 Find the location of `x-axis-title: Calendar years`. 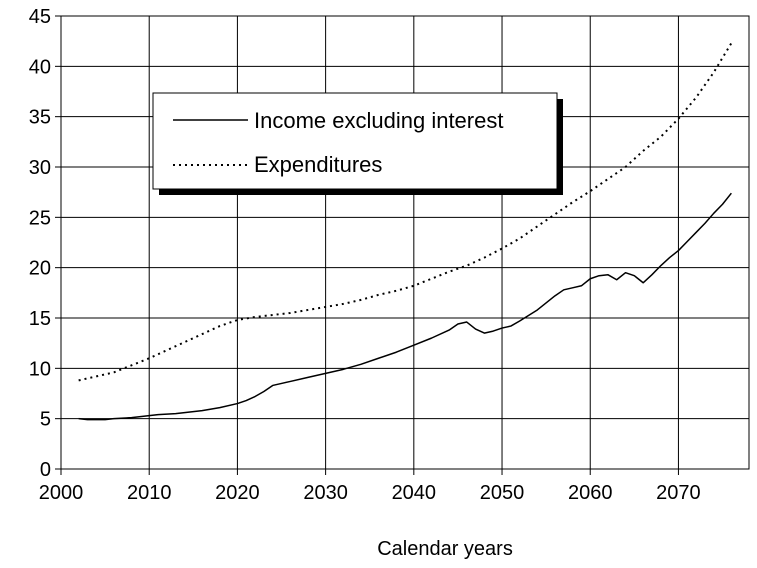

x-axis-title: Calendar years is located at coordinates (445, 549).